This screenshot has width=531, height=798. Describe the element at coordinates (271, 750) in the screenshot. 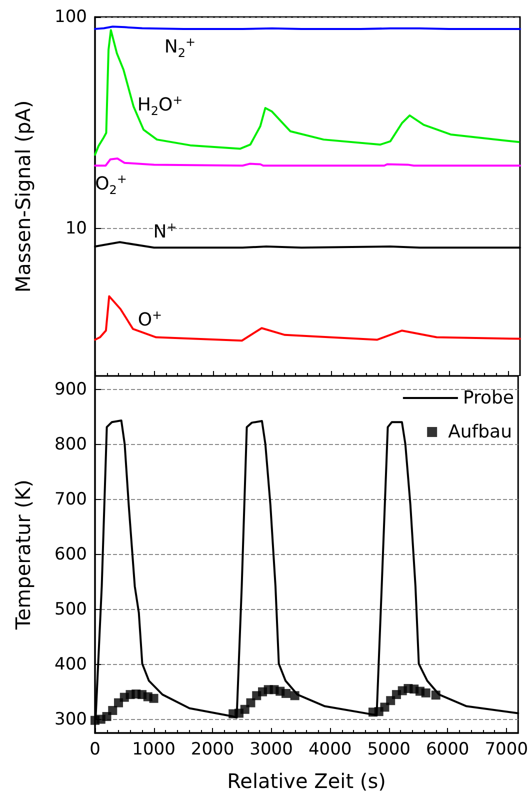

I see `x-tick-label: 3000` at that location.